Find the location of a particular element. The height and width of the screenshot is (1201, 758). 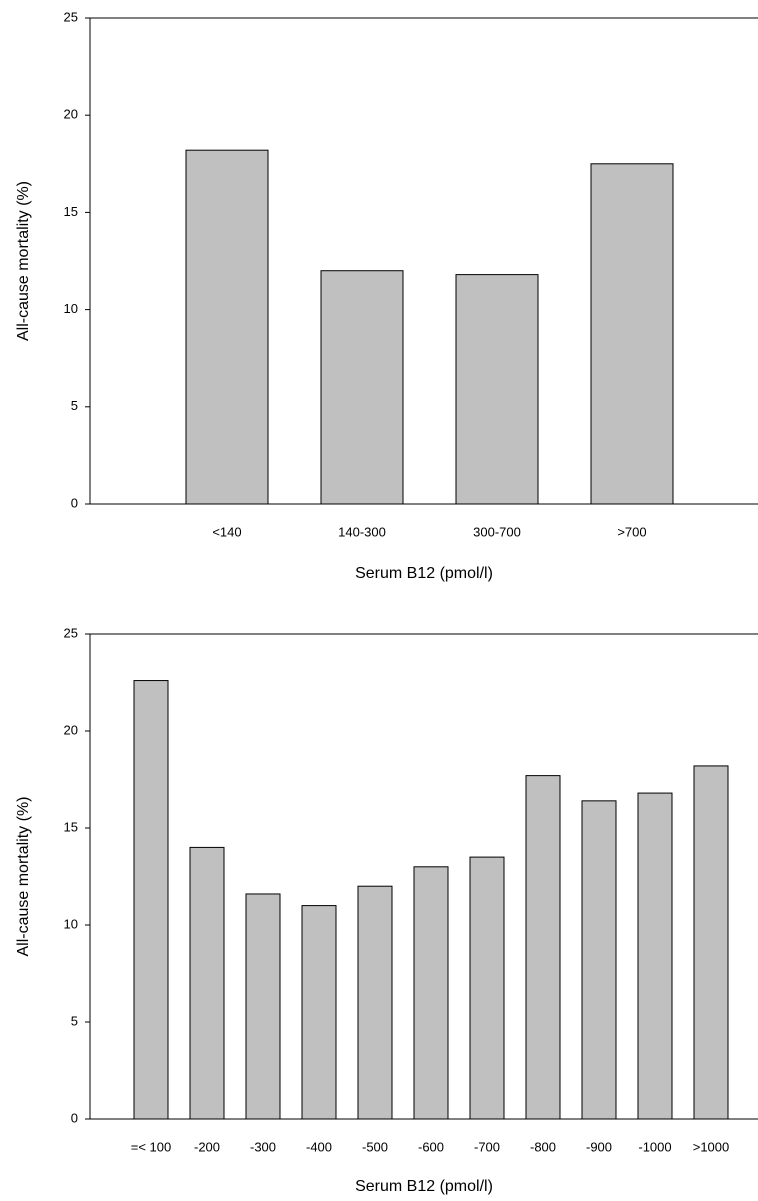

x-tick-label: -1000 is located at coordinates (654, 1146).